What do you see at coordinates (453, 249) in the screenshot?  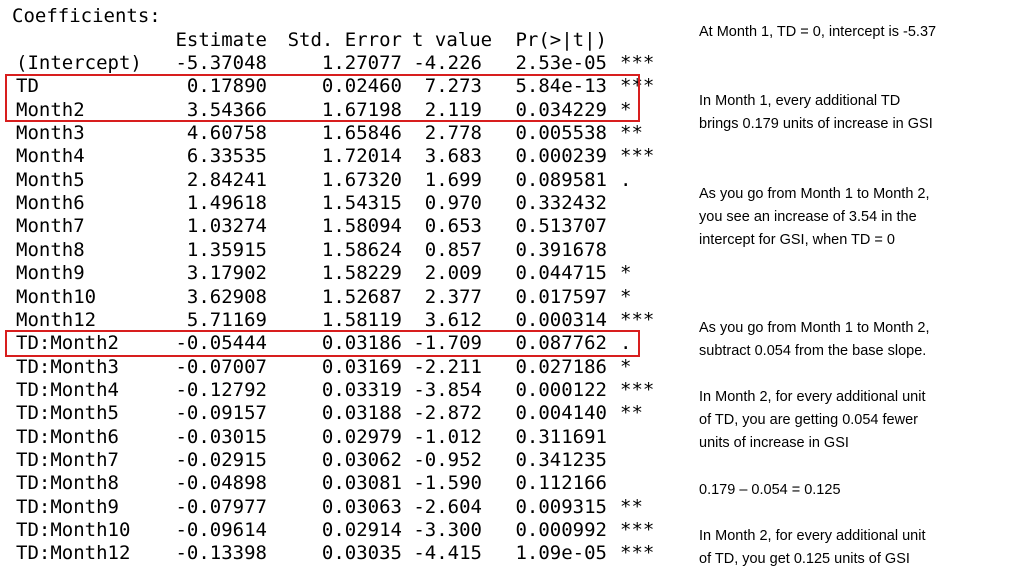 I see `t-value: 0.857` at bounding box center [453, 249].